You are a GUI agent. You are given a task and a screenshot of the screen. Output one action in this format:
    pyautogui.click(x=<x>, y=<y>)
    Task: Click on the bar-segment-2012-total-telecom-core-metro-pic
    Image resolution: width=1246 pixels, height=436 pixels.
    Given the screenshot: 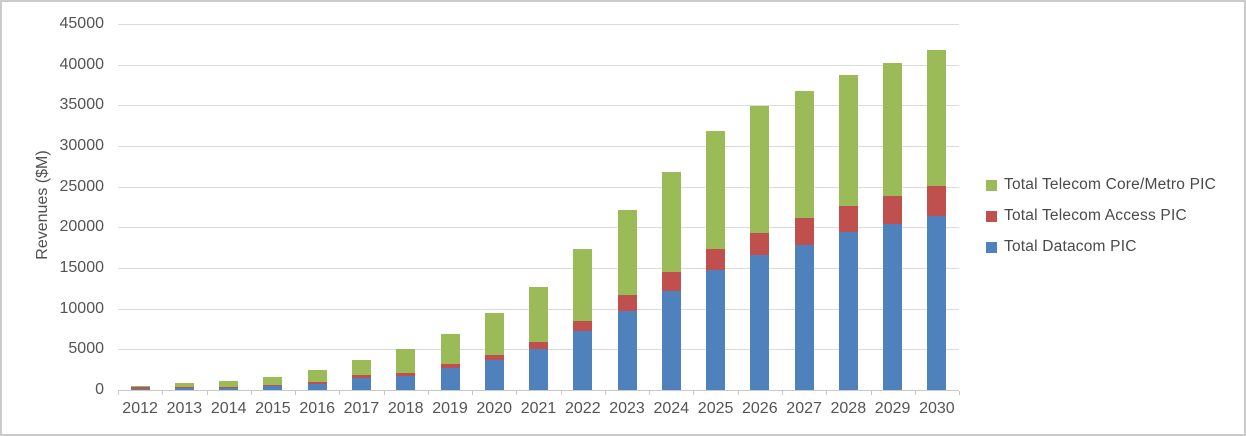 What is the action you would take?
    pyautogui.click(x=140, y=387)
    